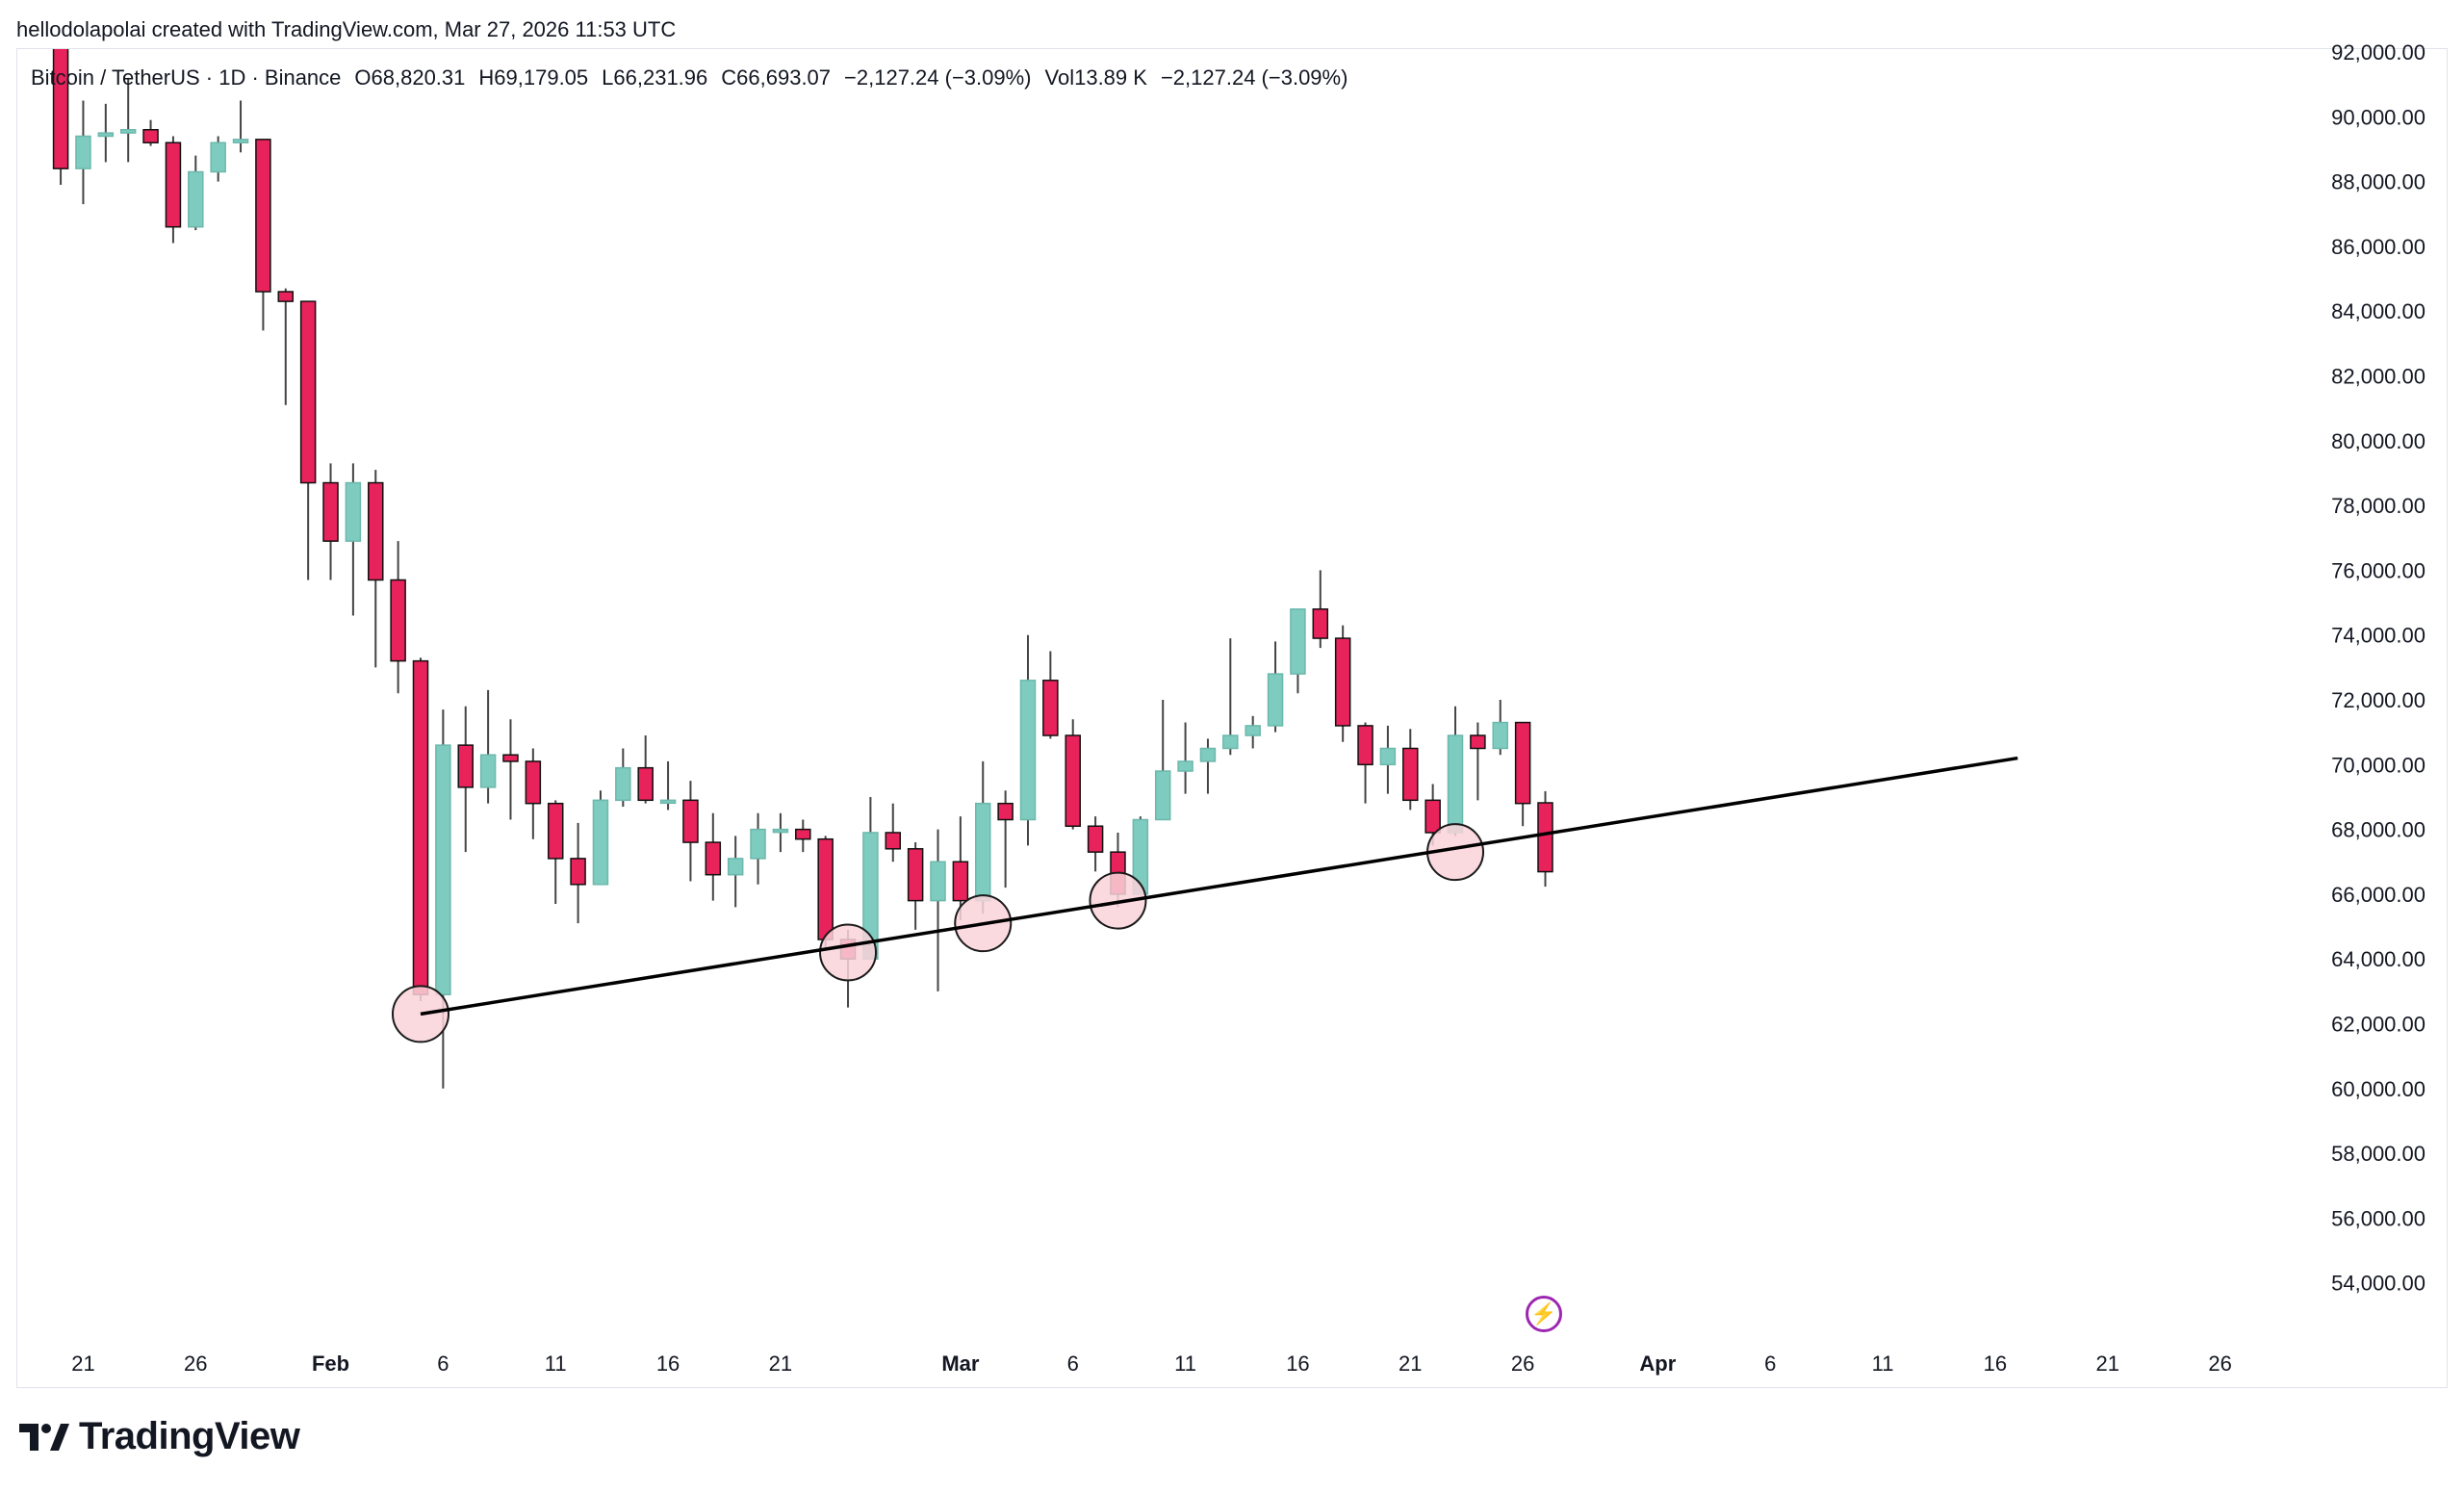  Describe the element at coordinates (1219, 886) in the screenshot. I see `support-trendline` at that location.